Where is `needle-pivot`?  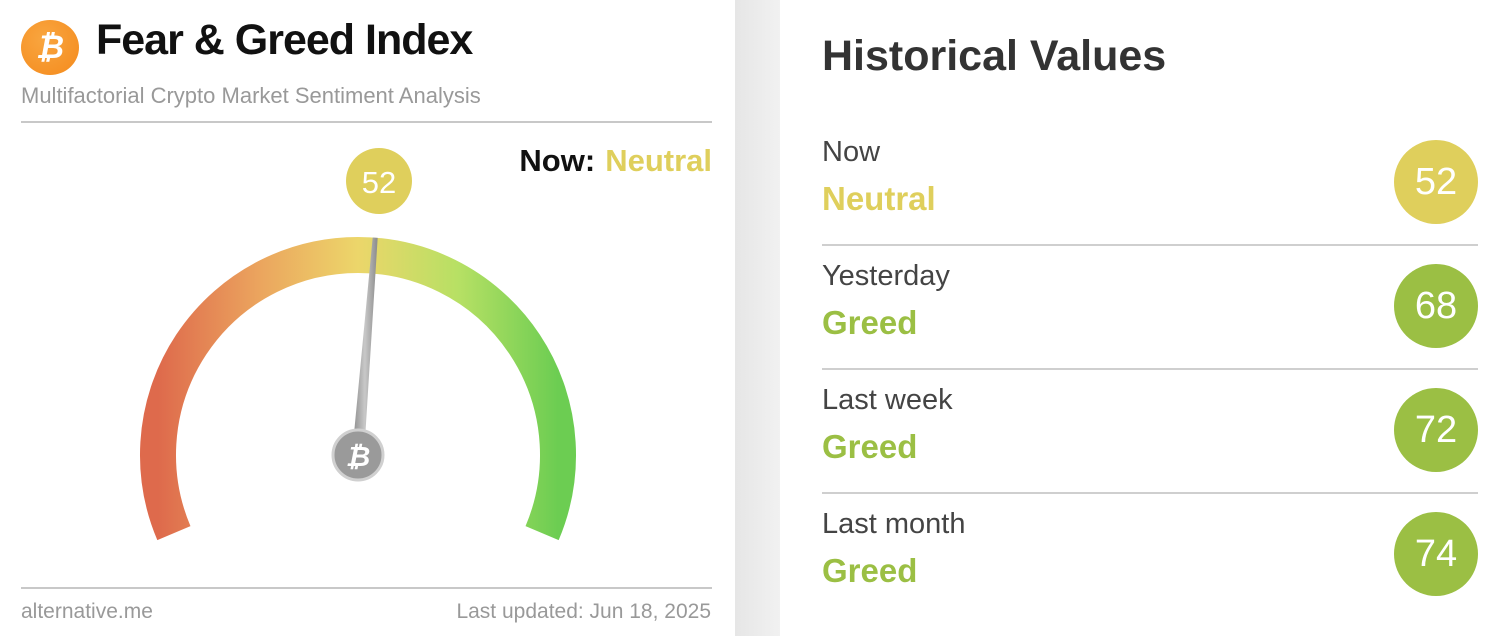
needle-pivot is located at coordinates (358, 455).